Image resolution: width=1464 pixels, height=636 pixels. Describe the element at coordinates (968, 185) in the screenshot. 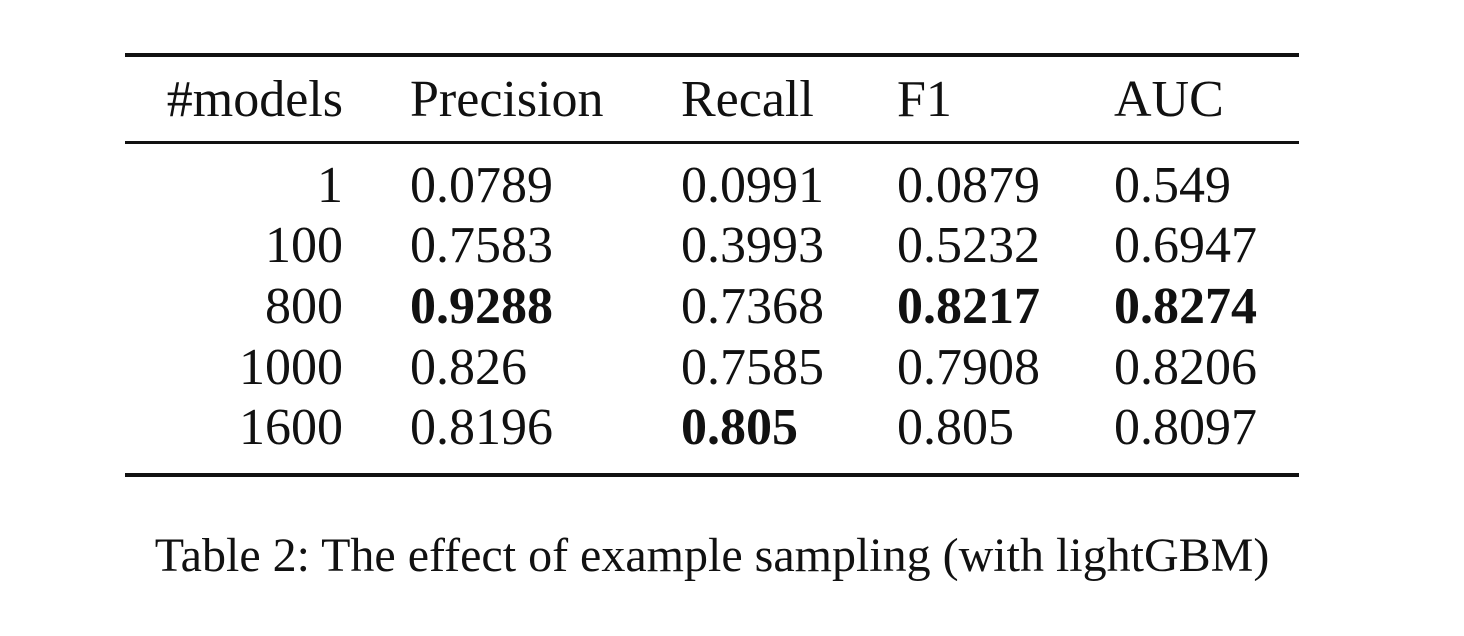

I see `cell-f1: 0.0879` at that location.